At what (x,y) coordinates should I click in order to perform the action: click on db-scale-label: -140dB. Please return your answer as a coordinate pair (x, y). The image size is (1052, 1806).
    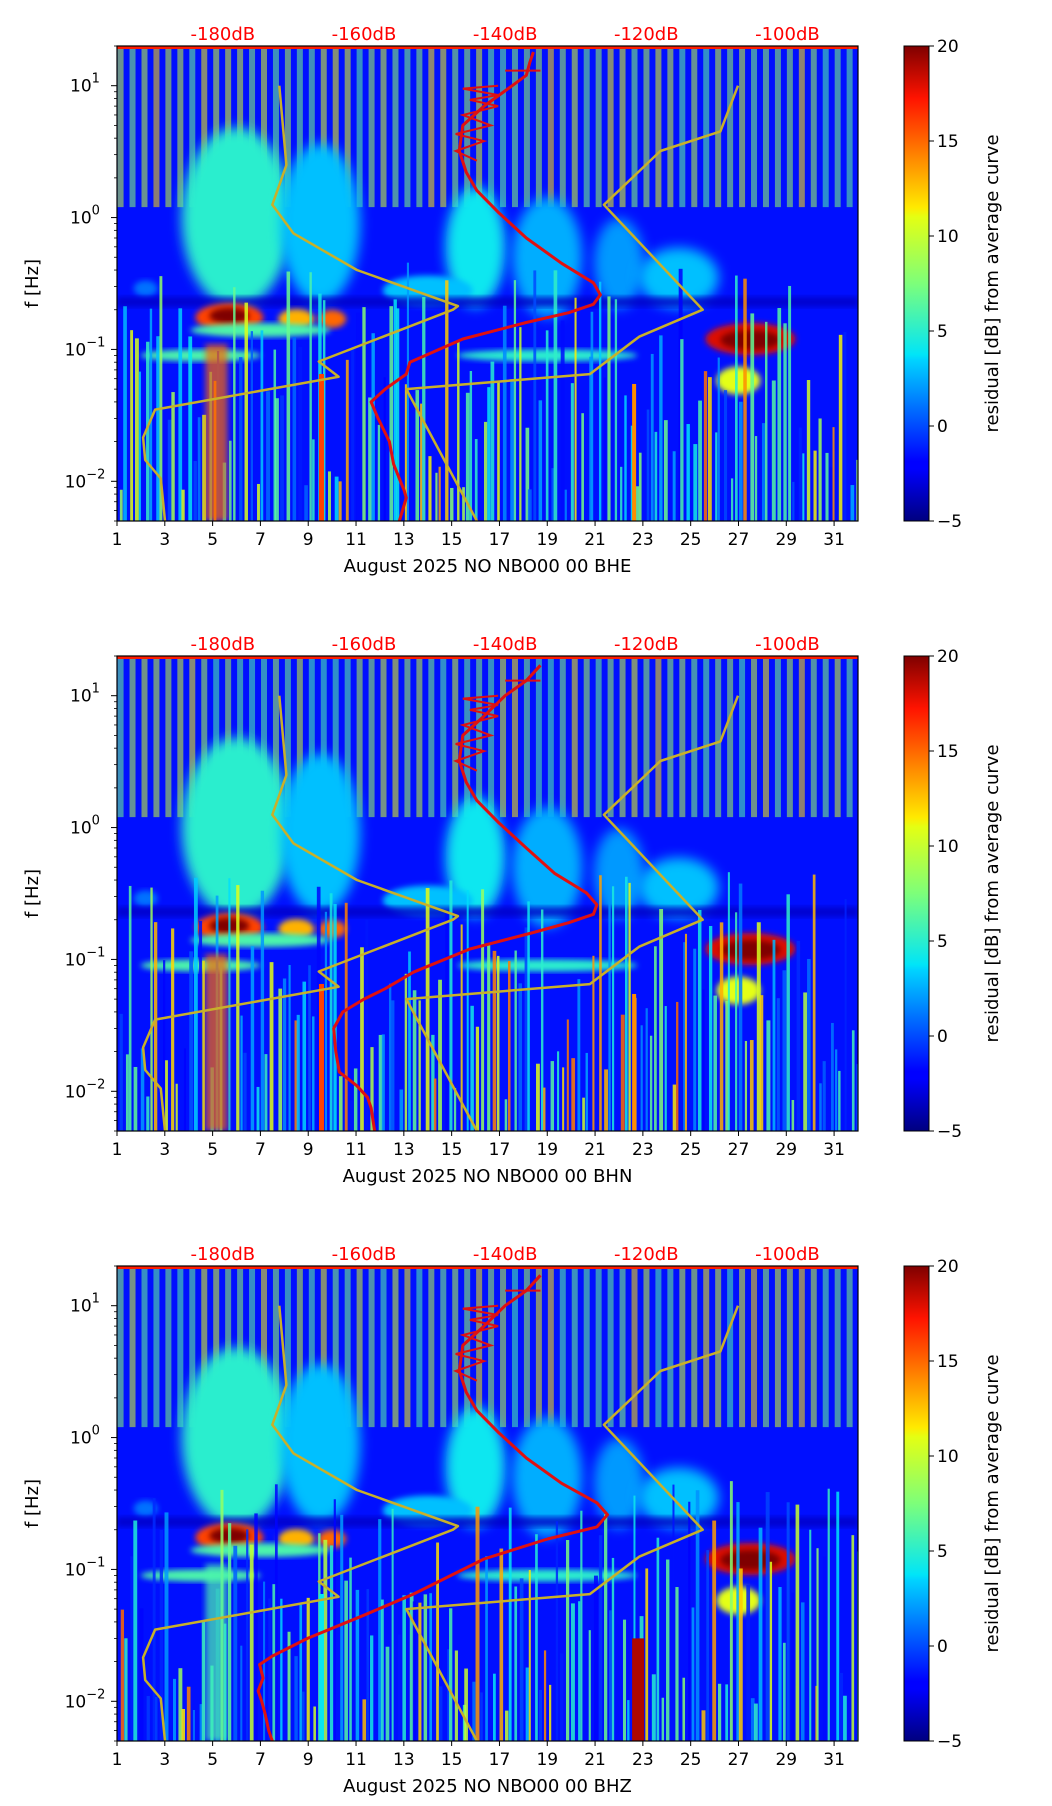
    Looking at the image, I should click on (505, 644).